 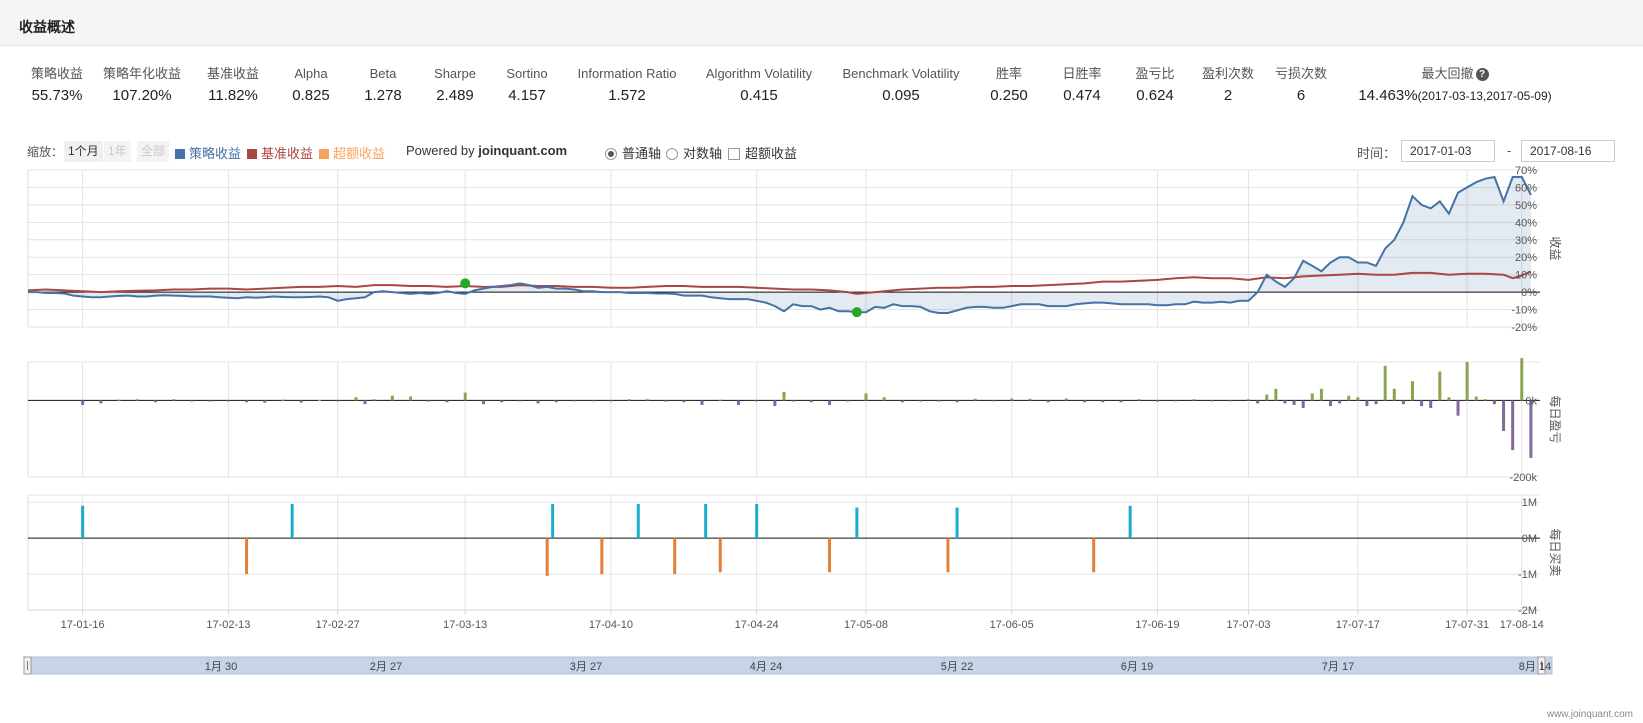 I want to click on axis-normal-radio: 普通轴, so click(x=633, y=152).